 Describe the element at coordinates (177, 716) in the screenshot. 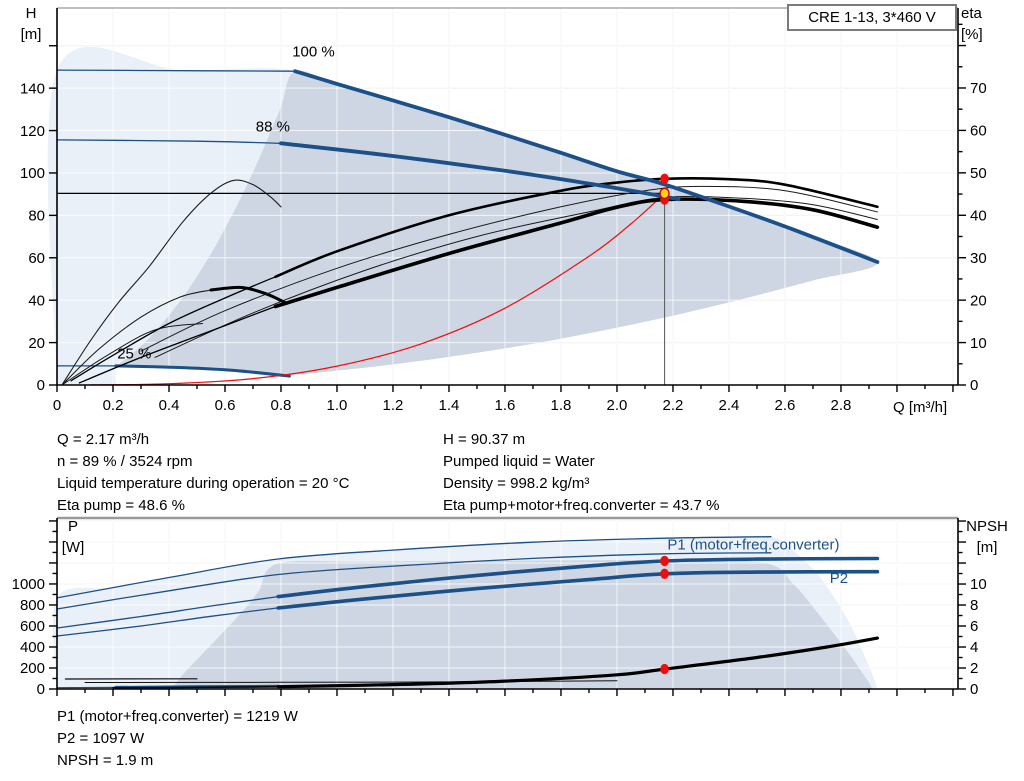

I see `info-p1: P1 (motor+freq.converter) = 1219 W` at that location.